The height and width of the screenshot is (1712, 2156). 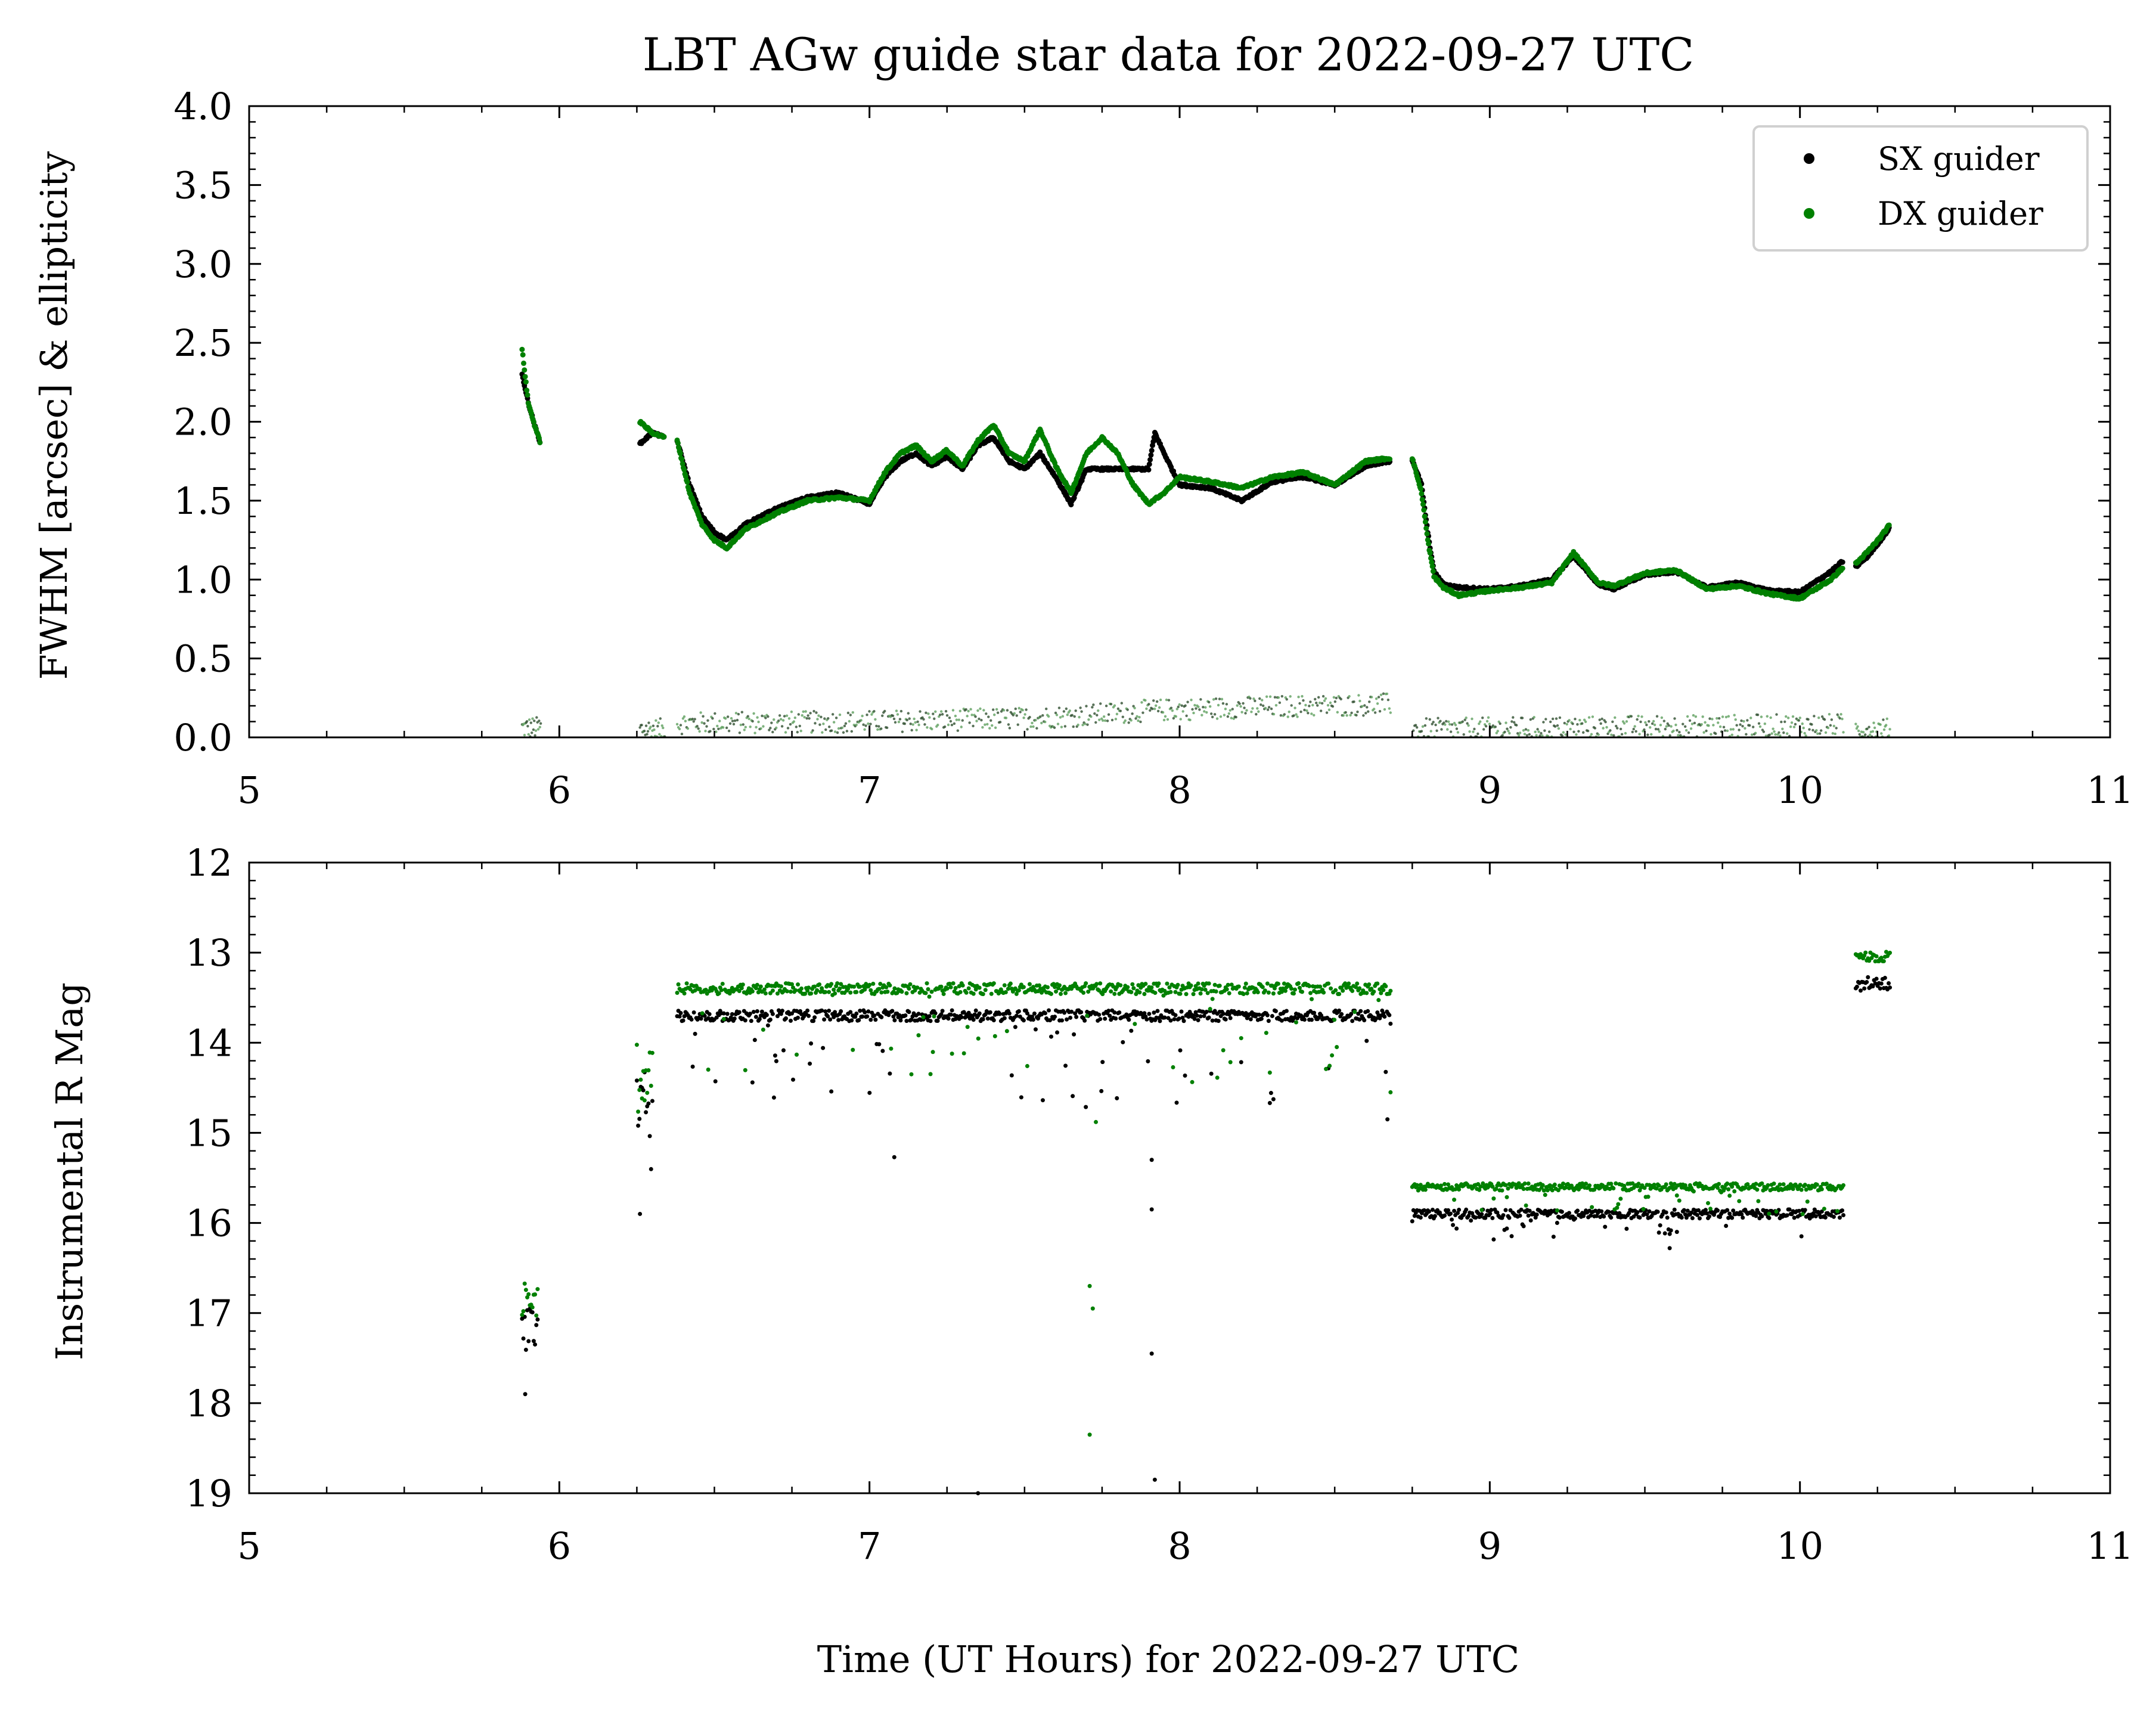 I want to click on fwhm-point, so click(x=1428, y=540).